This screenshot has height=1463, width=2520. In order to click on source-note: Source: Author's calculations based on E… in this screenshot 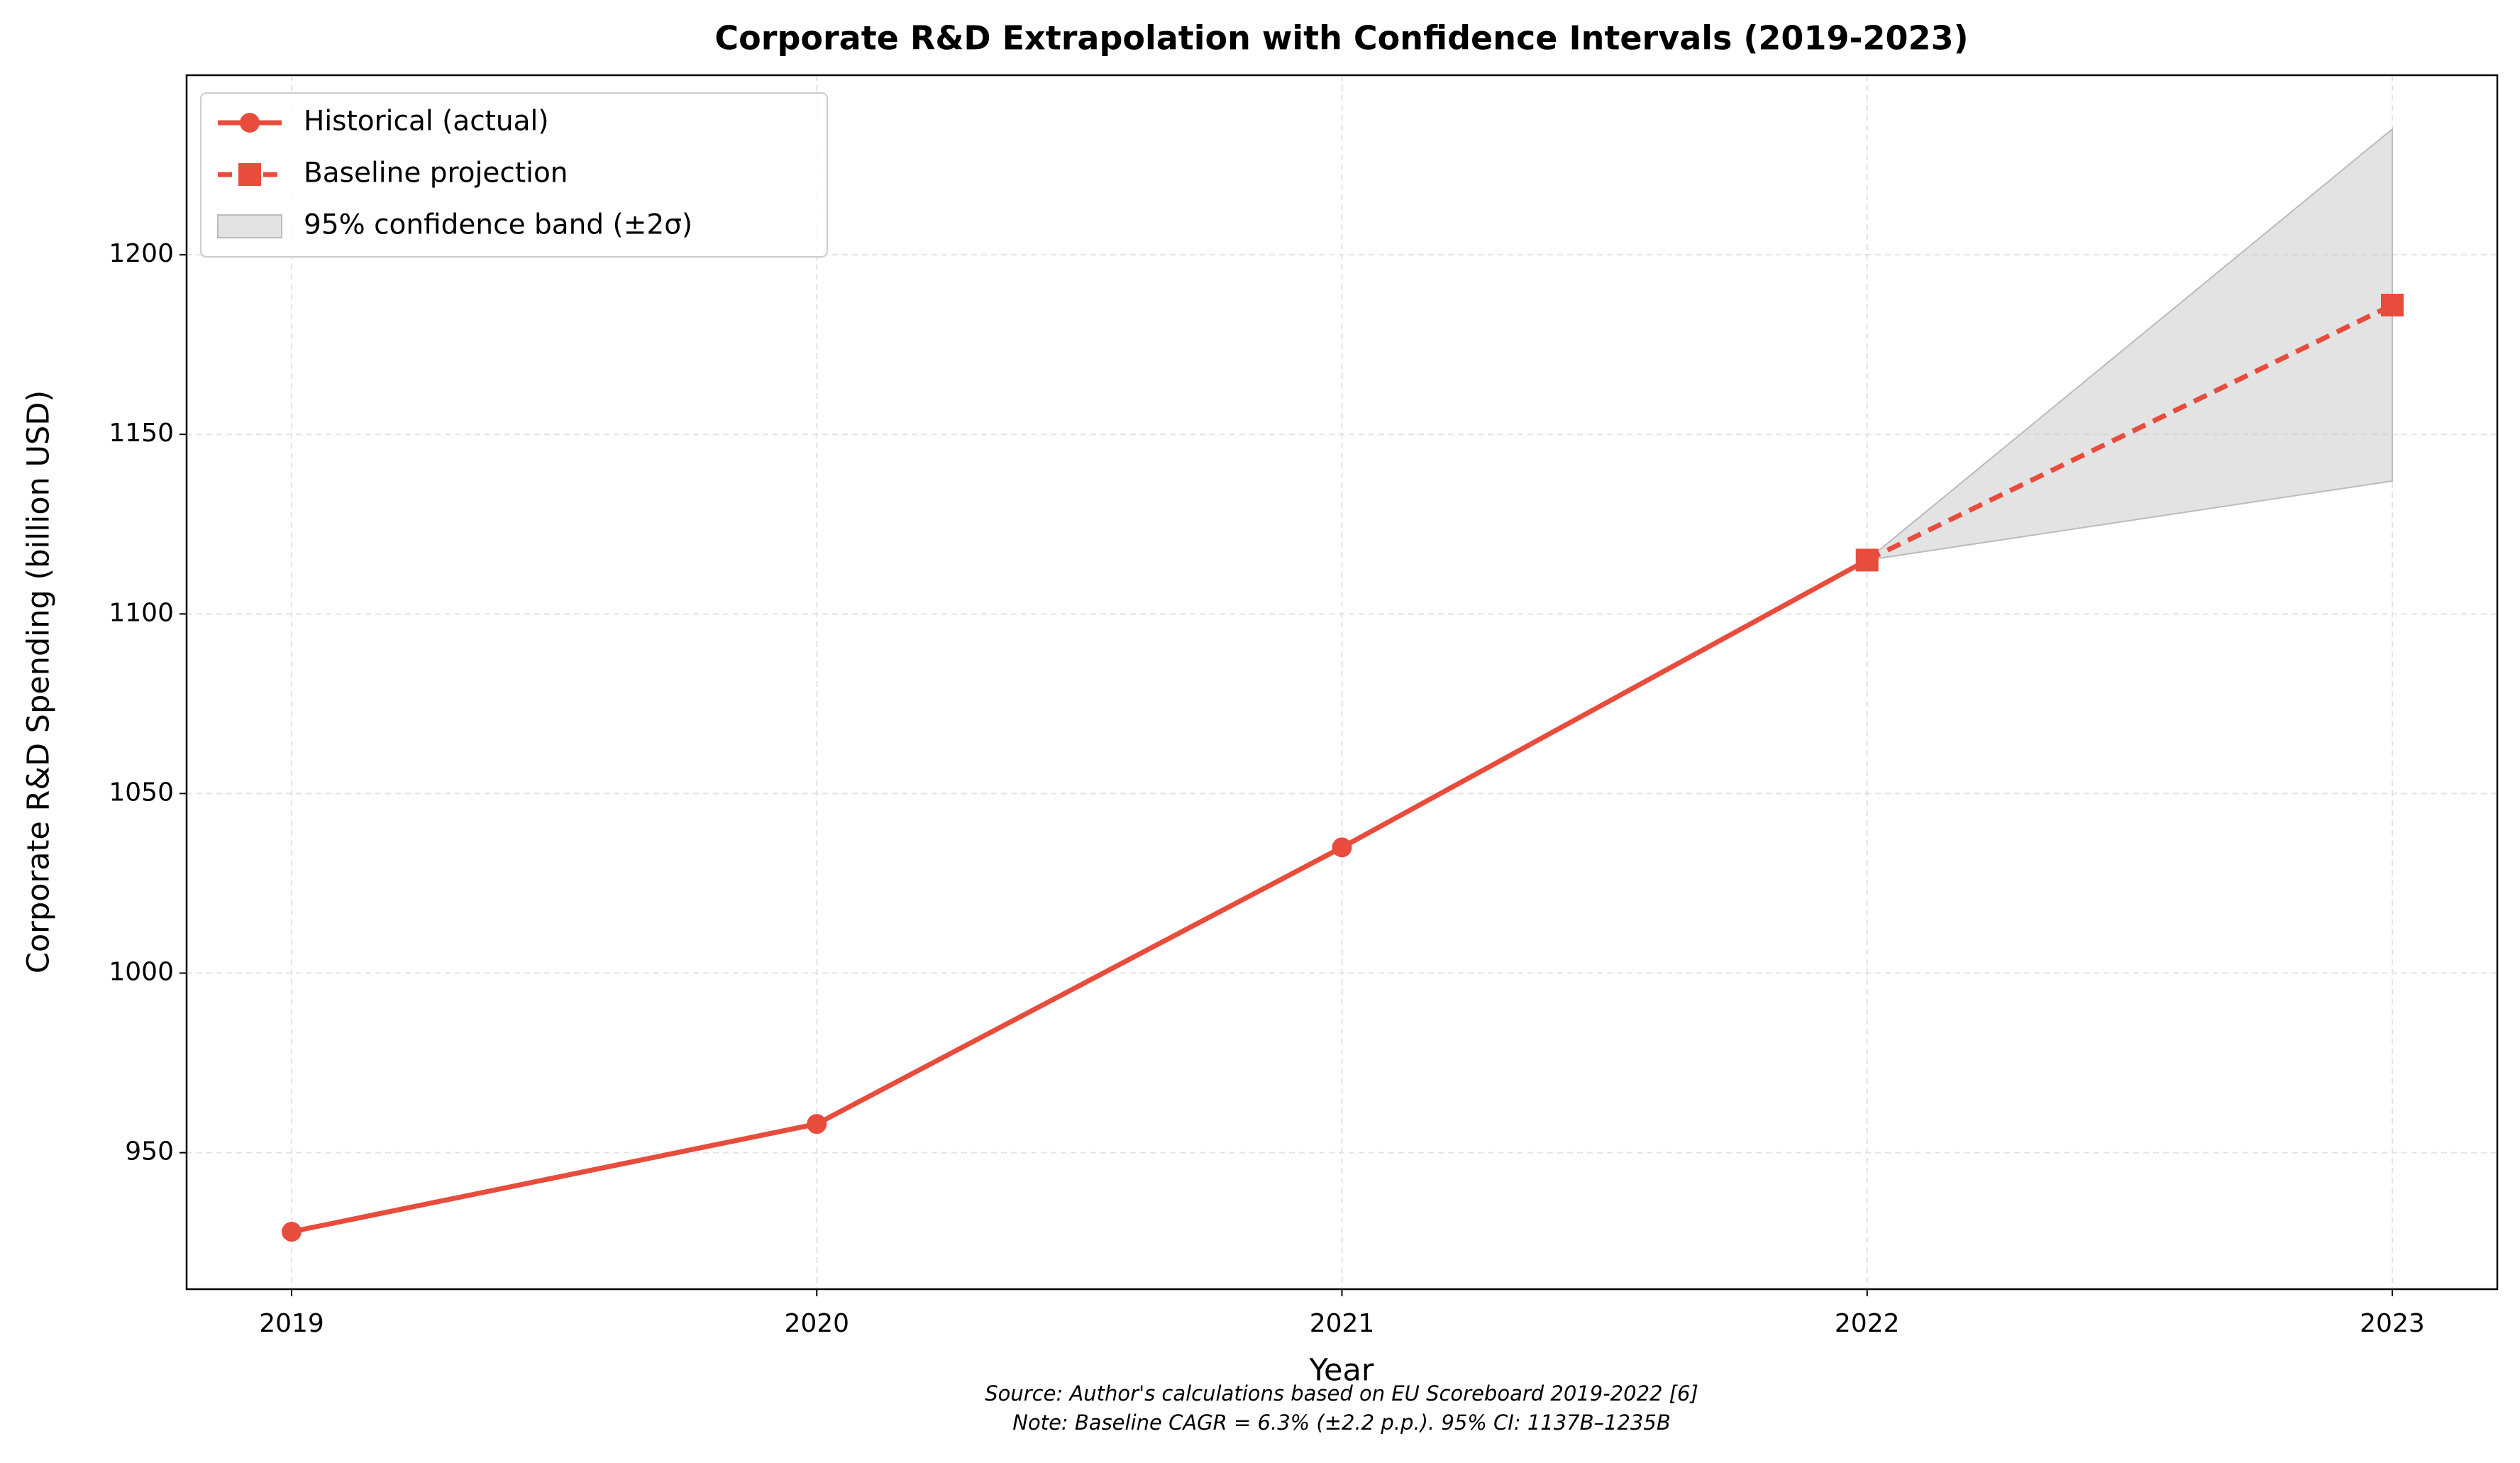, I will do `click(1341, 1393)`.